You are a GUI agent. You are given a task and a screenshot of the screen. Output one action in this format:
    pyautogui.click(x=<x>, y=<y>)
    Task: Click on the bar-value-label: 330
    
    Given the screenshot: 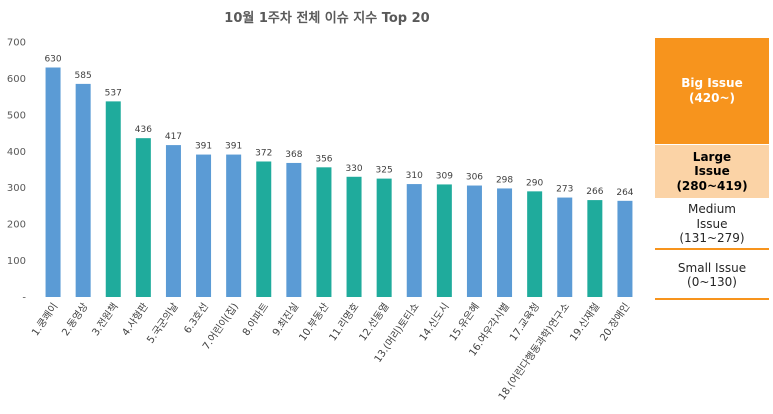 What is the action you would take?
    pyautogui.click(x=353, y=169)
    